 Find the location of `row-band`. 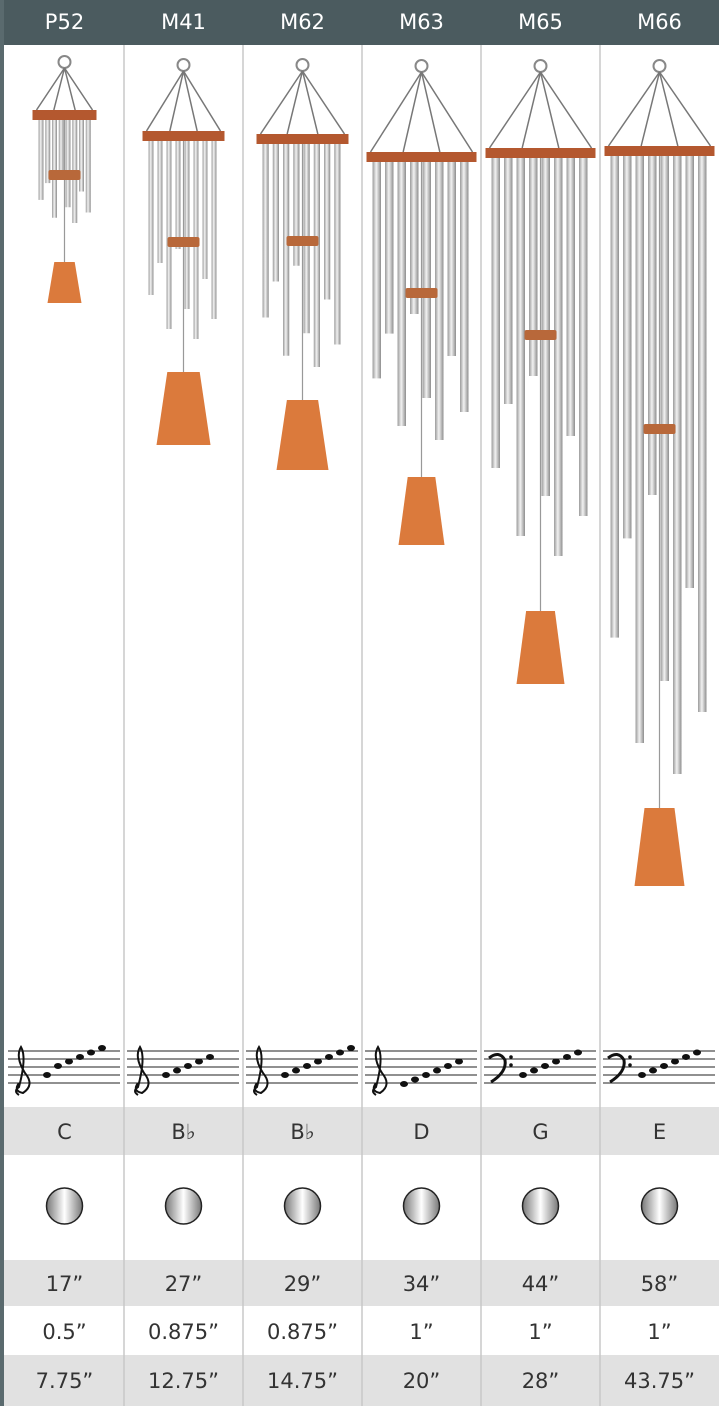

row-band is located at coordinates (359, 1283).